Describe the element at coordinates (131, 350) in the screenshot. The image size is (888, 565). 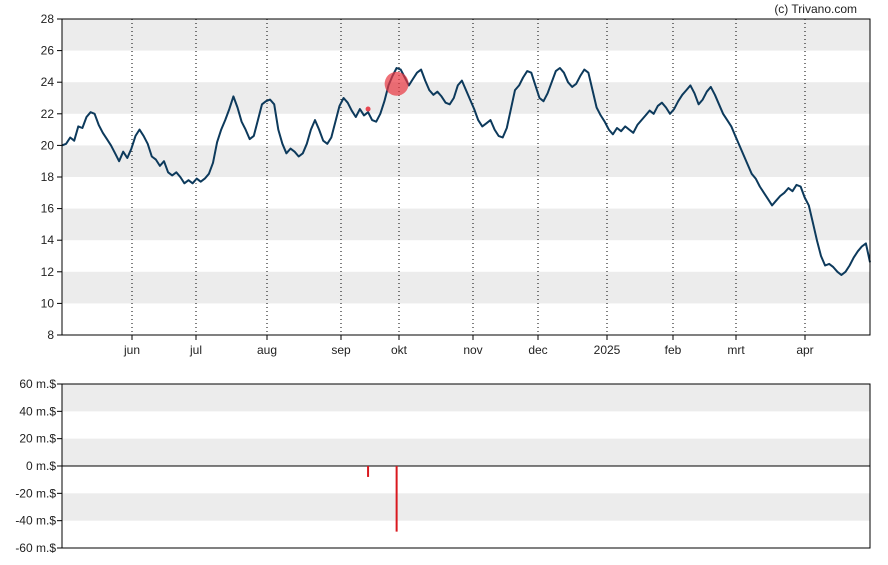
I see `x-tick-label: jun` at that location.